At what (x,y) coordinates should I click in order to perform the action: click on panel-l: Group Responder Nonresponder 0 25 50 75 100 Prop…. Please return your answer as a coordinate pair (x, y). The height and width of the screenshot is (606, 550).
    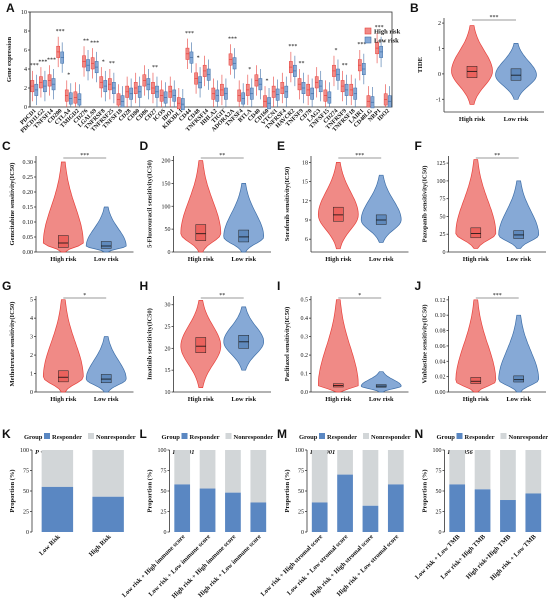
    Looking at the image, I should click on (197, 516).